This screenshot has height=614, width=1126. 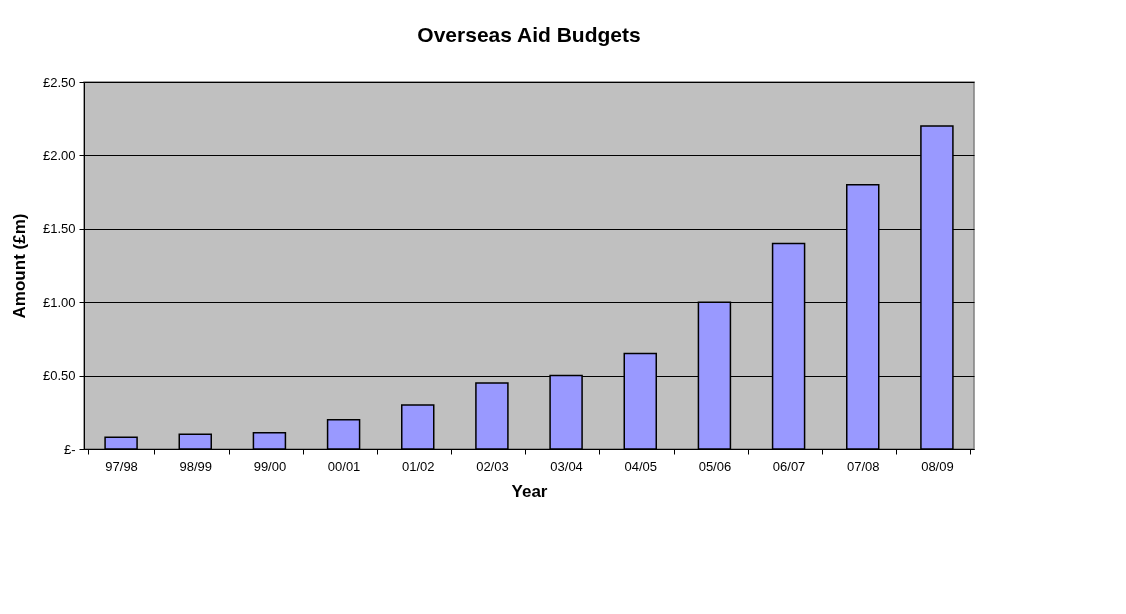 What do you see at coordinates (196, 466) in the screenshot?
I see `x-tick-label: 98/99` at bounding box center [196, 466].